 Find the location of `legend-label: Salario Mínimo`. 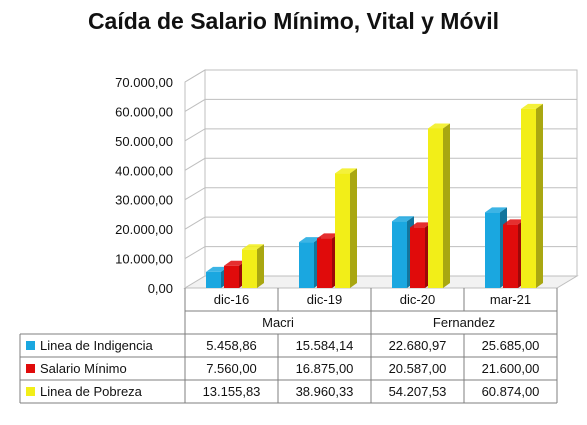

legend-label: Salario Mínimo is located at coordinates (83, 368).